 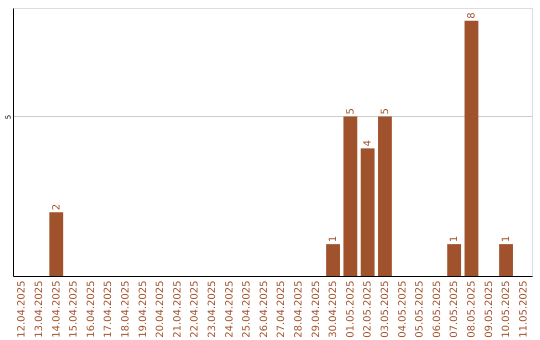 I want to click on x-tick-label: 20.04.2025, so click(x=160, y=309).